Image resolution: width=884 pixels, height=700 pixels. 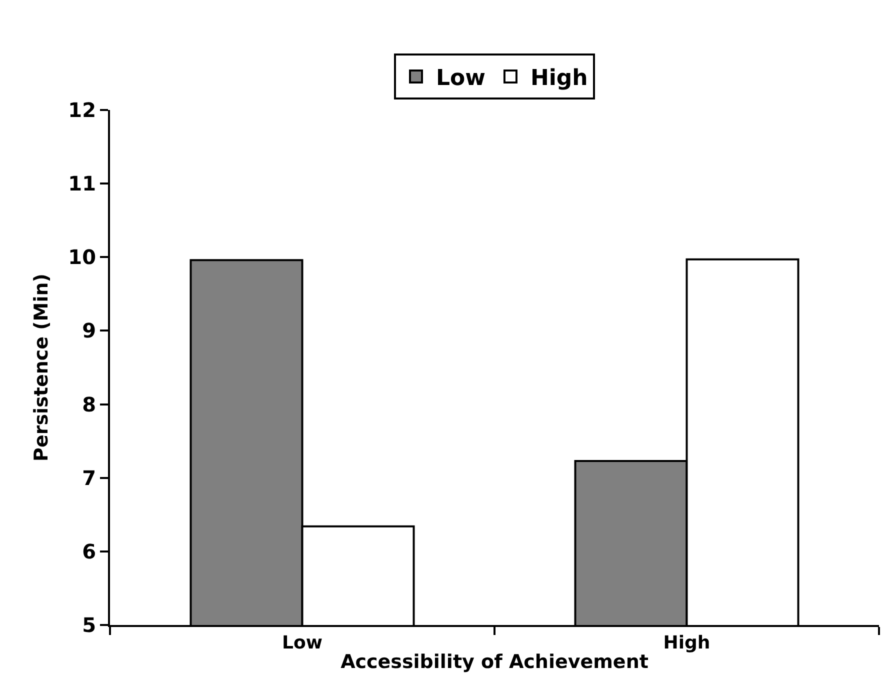 What do you see at coordinates (82, 110) in the screenshot?
I see `y-tick-label: 12` at bounding box center [82, 110].